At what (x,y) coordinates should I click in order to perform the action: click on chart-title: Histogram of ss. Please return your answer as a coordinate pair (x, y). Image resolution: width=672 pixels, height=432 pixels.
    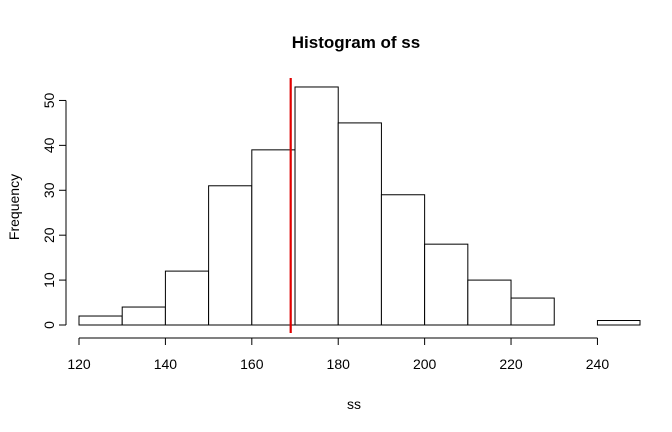
    Looking at the image, I should click on (356, 42).